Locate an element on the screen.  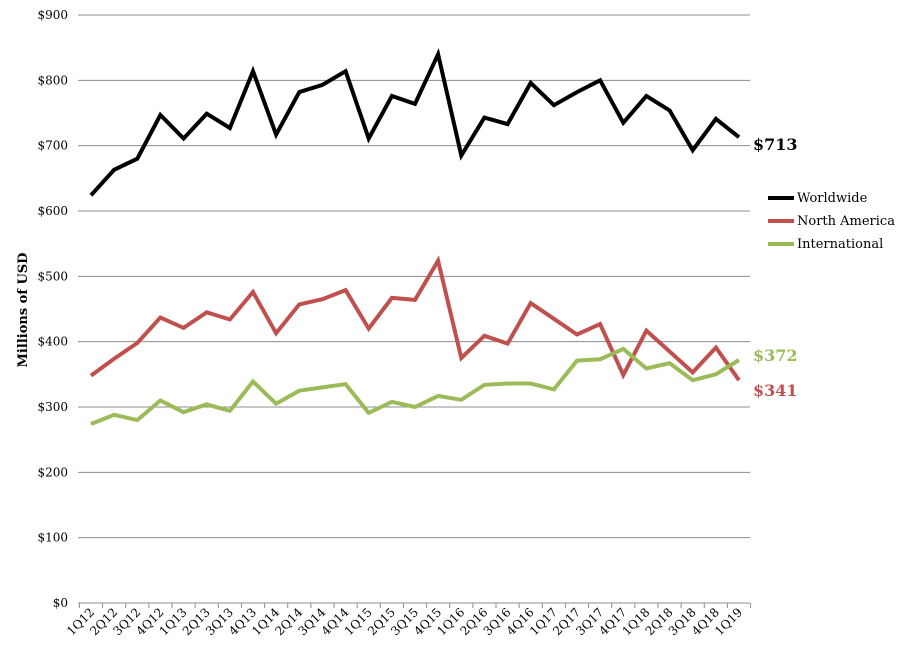
y-axis-title: Millions of USD is located at coordinates (23, 310).